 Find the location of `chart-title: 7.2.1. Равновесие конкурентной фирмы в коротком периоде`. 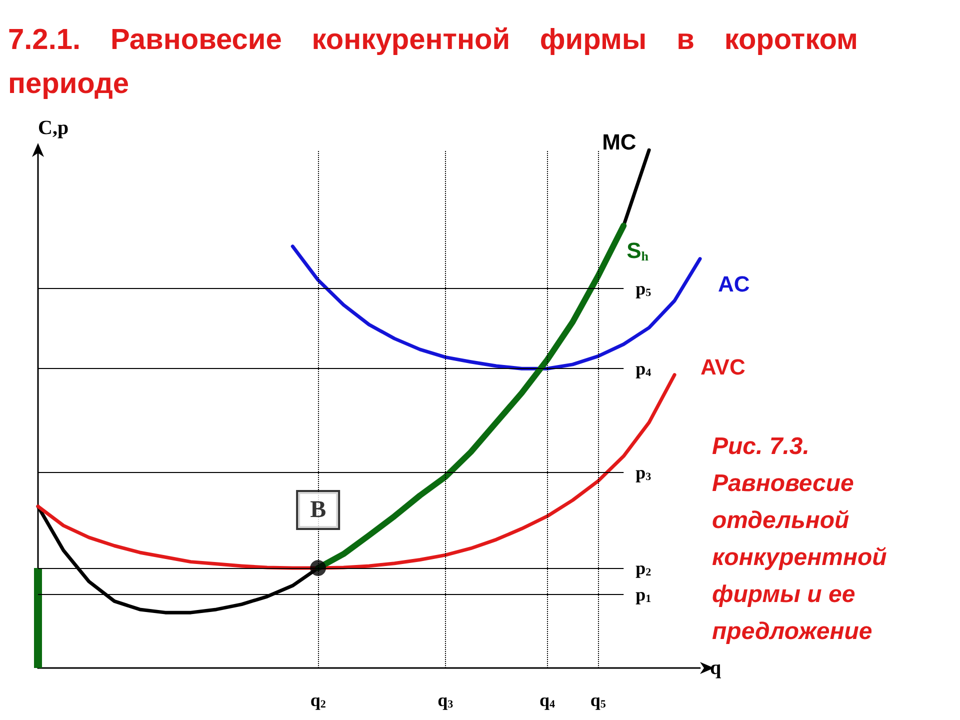

chart-title: 7.2.1. Равновесие конкурентной фирмы в коротком периоде is located at coordinates (433, 62).